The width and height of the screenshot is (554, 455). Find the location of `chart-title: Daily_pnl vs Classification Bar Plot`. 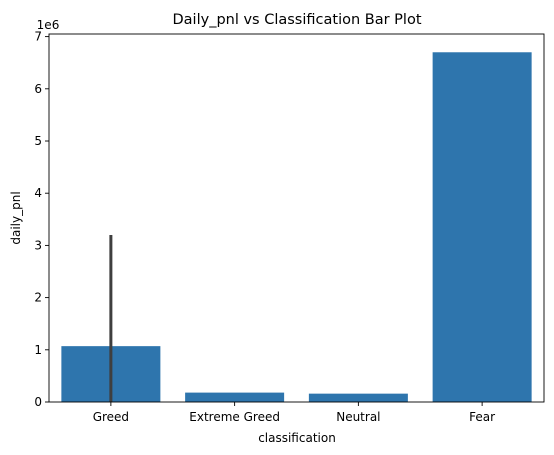

chart-title: Daily_pnl vs Classification Bar Plot is located at coordinates (297, 20).